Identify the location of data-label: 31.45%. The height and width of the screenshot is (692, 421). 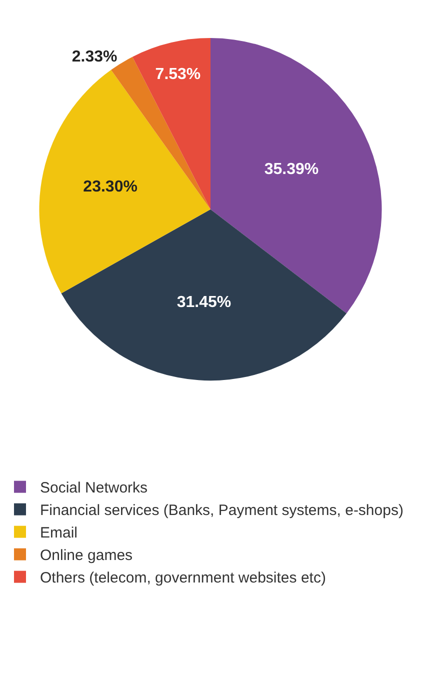
(204, 302).